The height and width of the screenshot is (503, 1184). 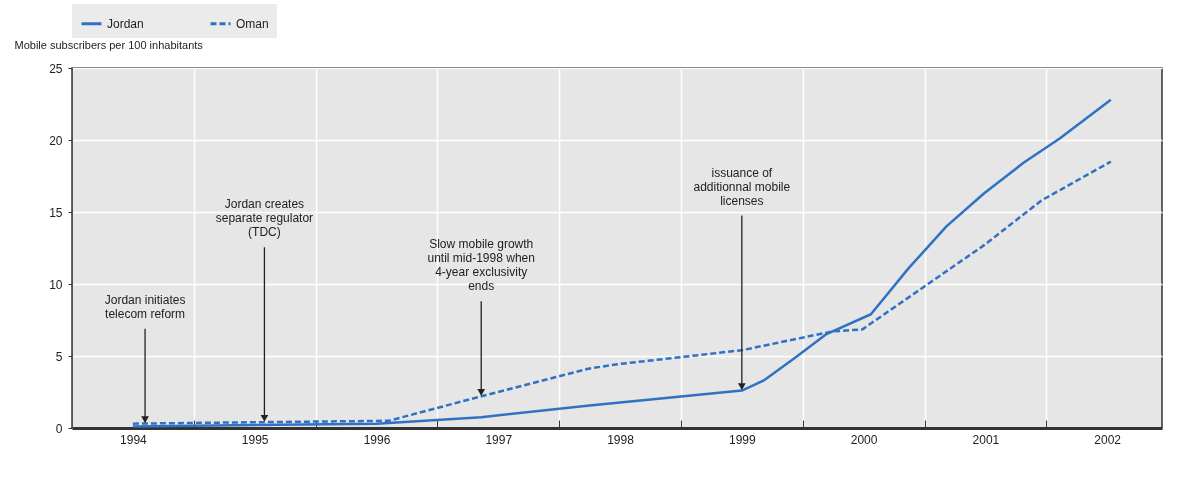 What do you see at coordinates (986, 439) in the screenshot?
I see `x-tick-label: 2001` at bounding box center [986, 439].